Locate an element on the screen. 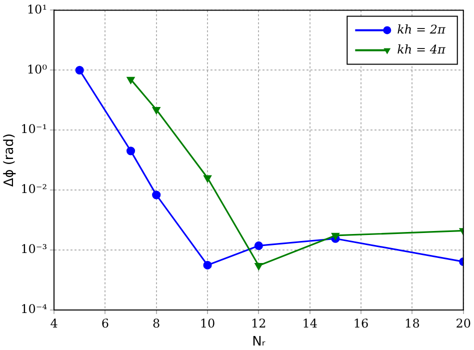 The image size is (474, 350). x-tick-label: 14 is located at coordinates (310, 323).